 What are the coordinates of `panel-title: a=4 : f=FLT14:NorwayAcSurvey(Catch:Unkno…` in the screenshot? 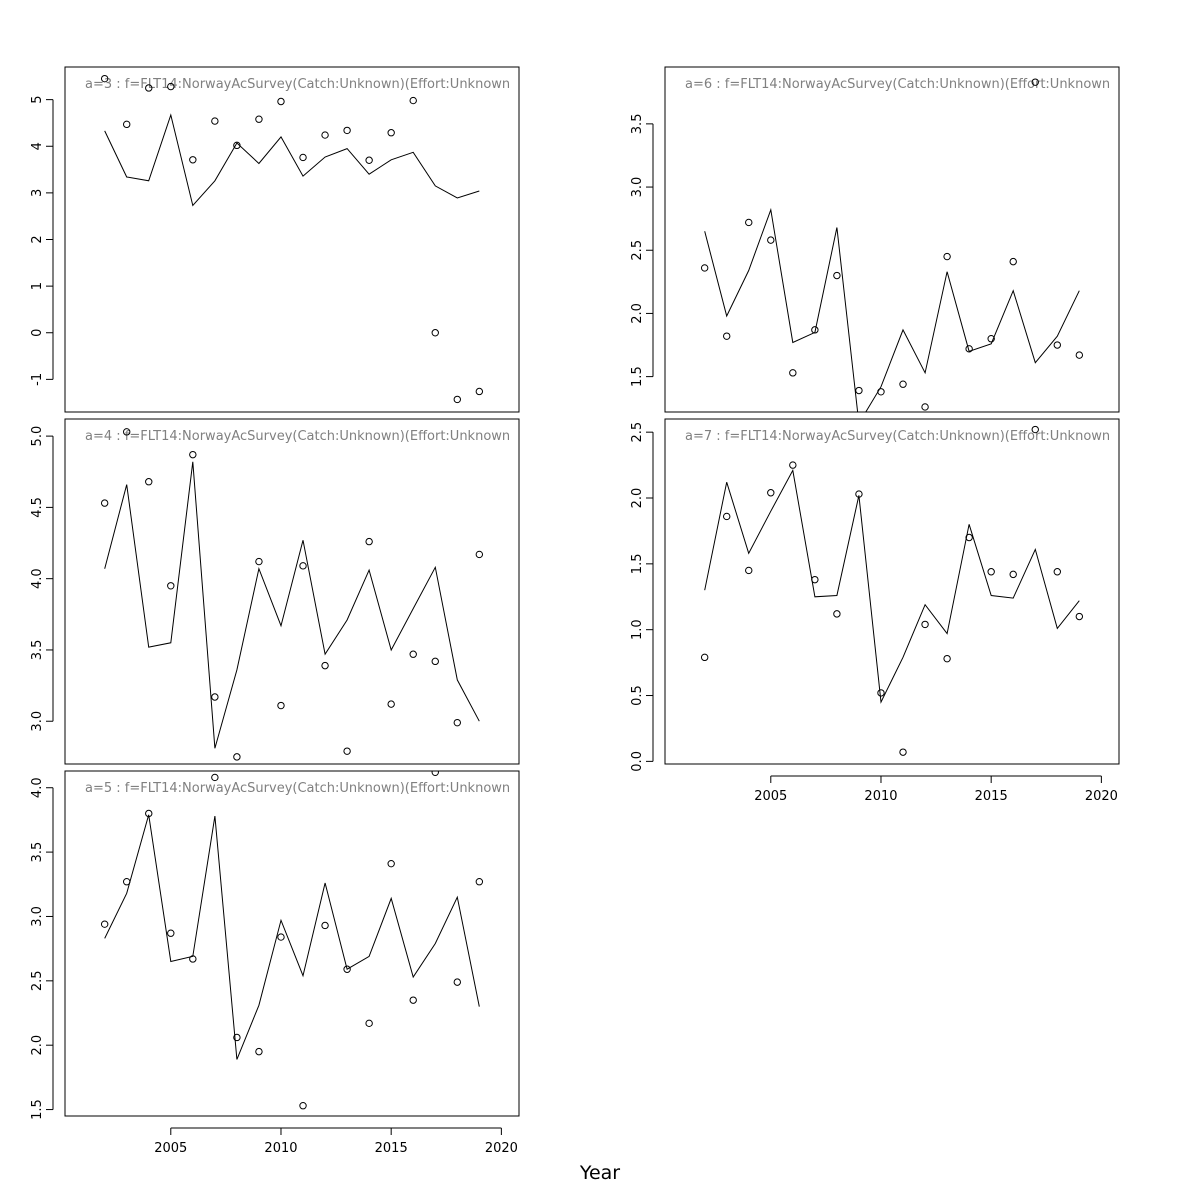 It's located at (297, 436).